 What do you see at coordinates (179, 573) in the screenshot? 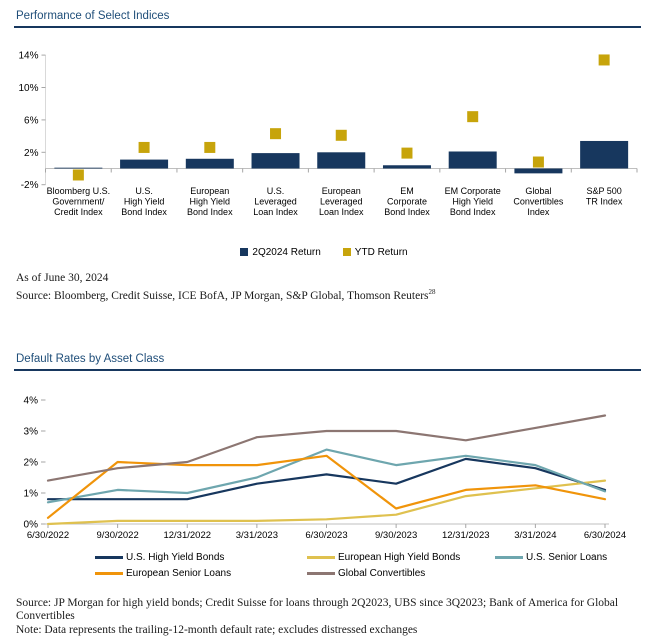
I see `legend-label: European Senior Loans` at bounding box center [179, 573].